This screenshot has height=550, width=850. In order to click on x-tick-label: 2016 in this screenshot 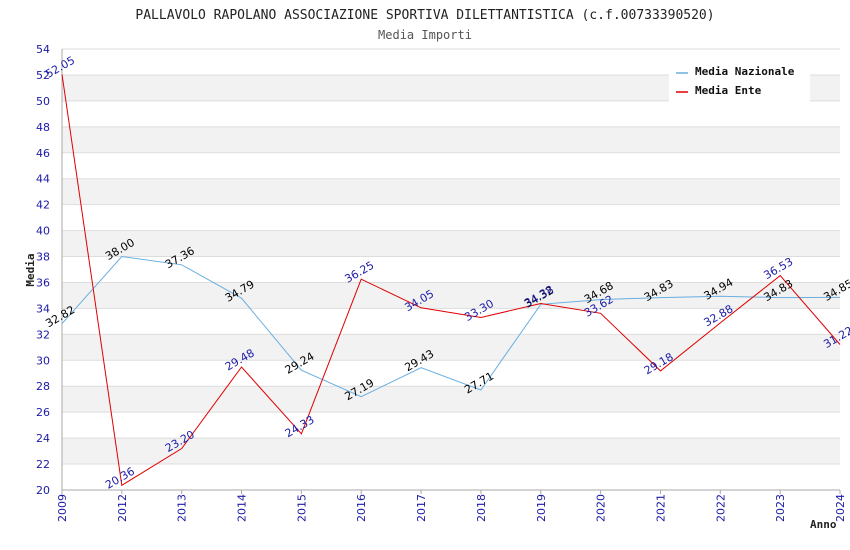, I will do `click(361, 508)`.